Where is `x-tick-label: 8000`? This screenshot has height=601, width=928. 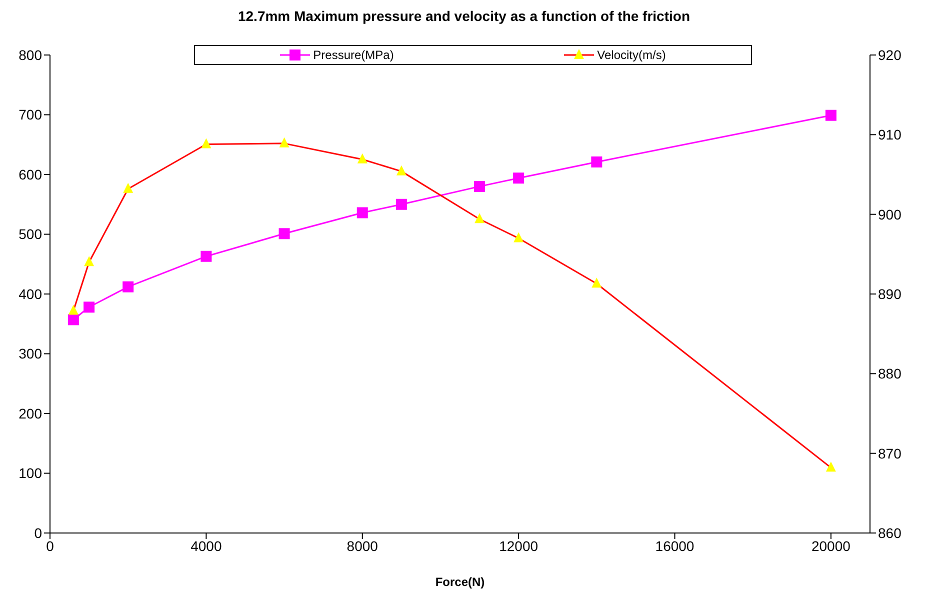
x-tick-label: 8000 is located at coordinates (362, 546).